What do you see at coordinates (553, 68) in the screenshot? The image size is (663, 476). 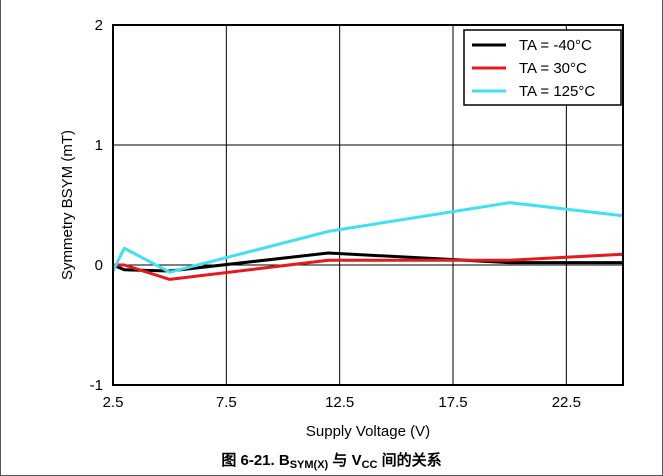 I see `legend-label-2: TA = 30°C` at bounding box center [553, 68].